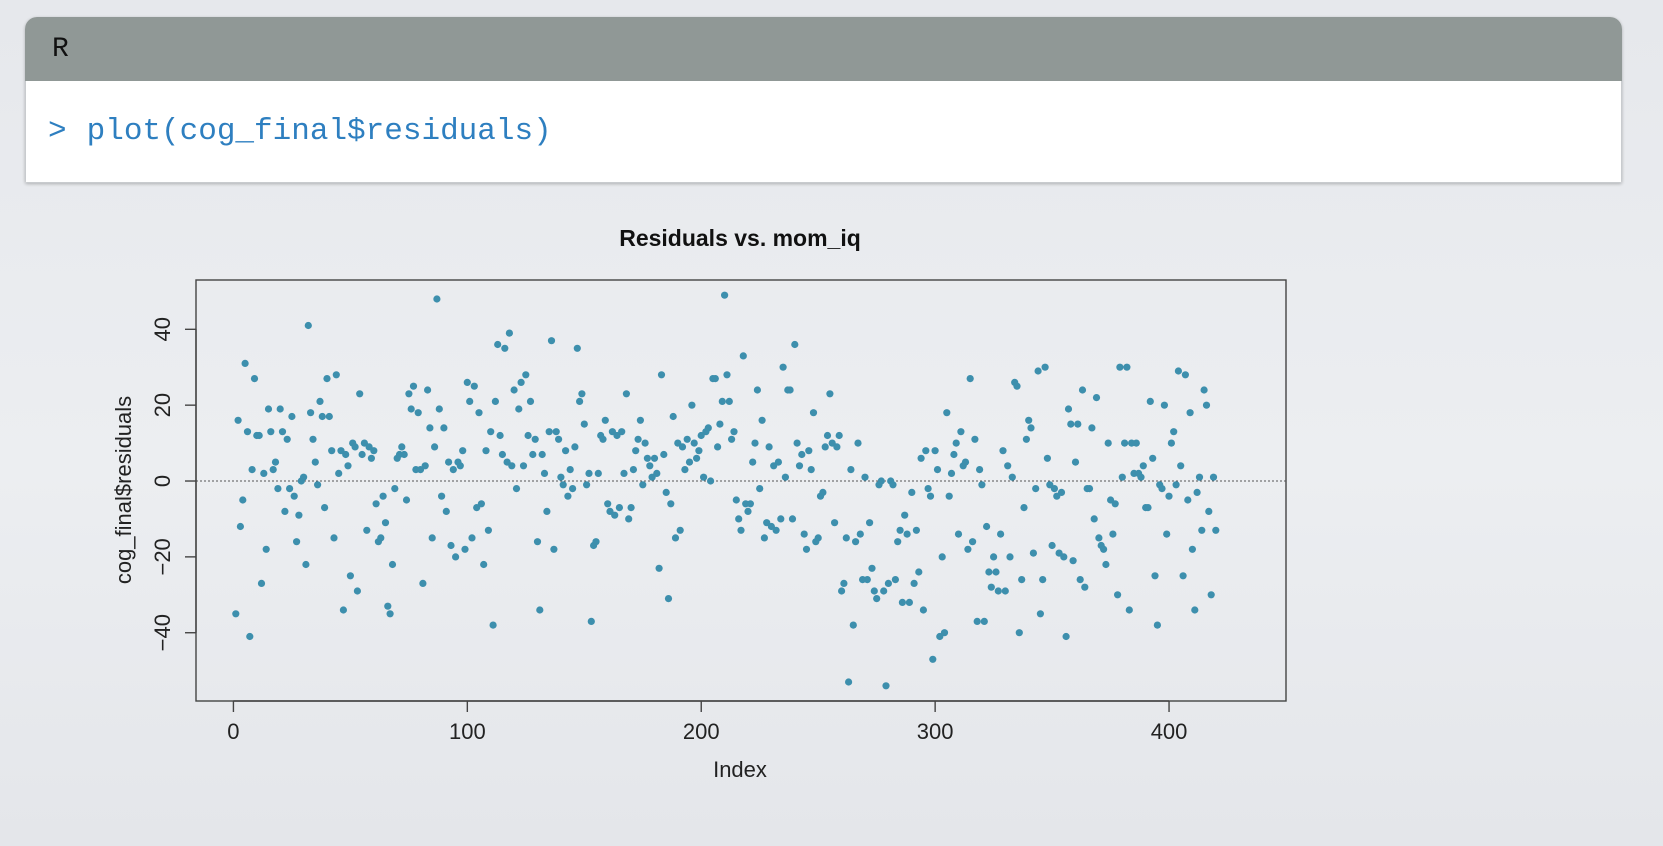  I want to click on y-tick-label: −40, so click(162, 632).